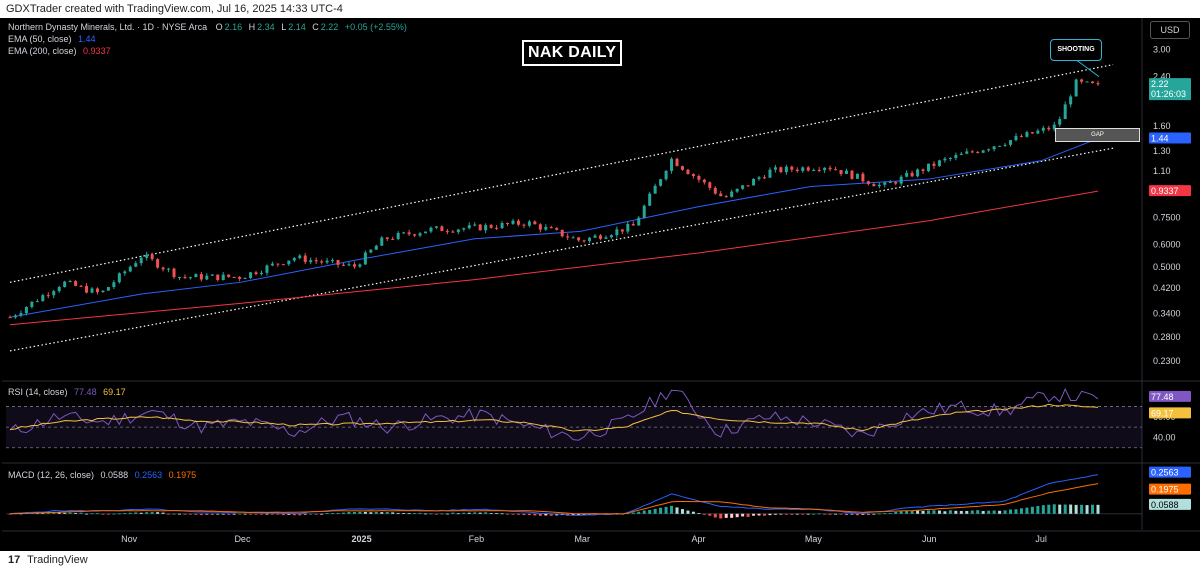  What do you see at coordinates (1041, 539) in the screenshot?
I see `time-axis-tick: Jul` at bounding box center [1041, 539].